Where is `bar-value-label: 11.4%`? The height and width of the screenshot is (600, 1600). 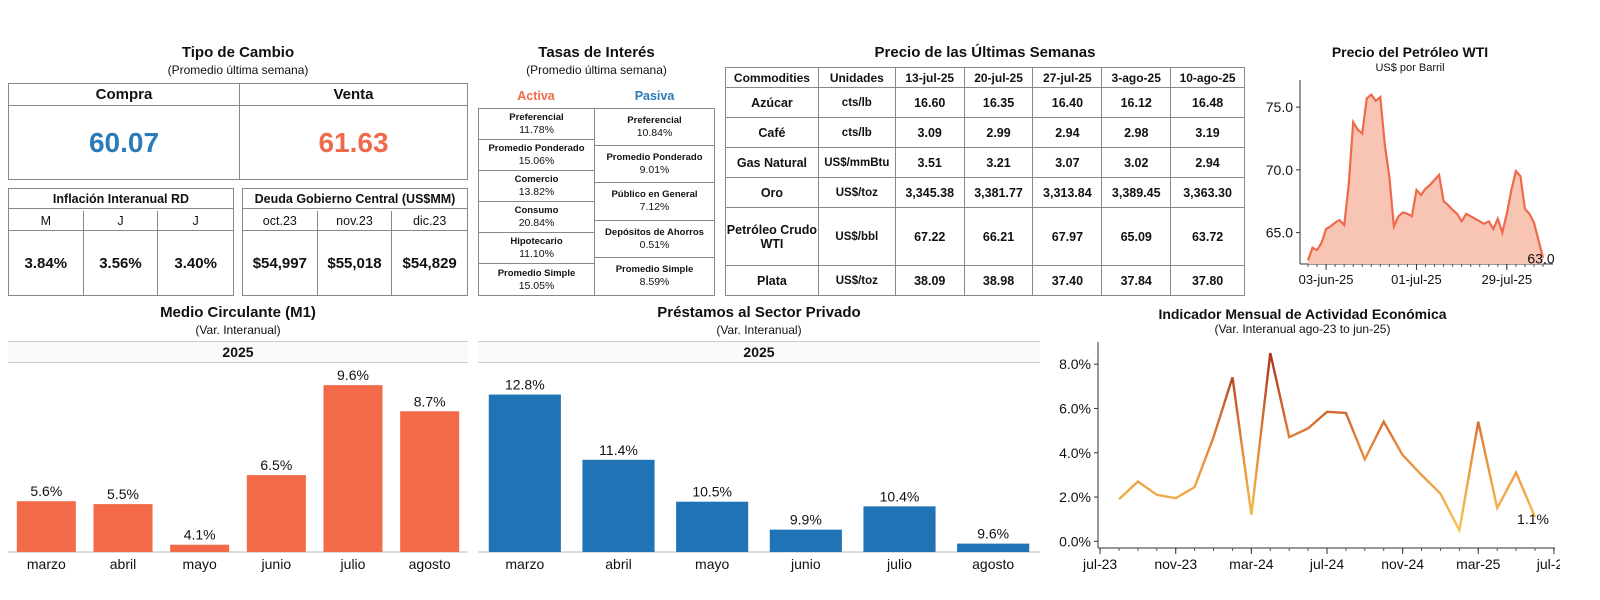 bar-value-label: 11.4% is located at coordinates (618, 450).